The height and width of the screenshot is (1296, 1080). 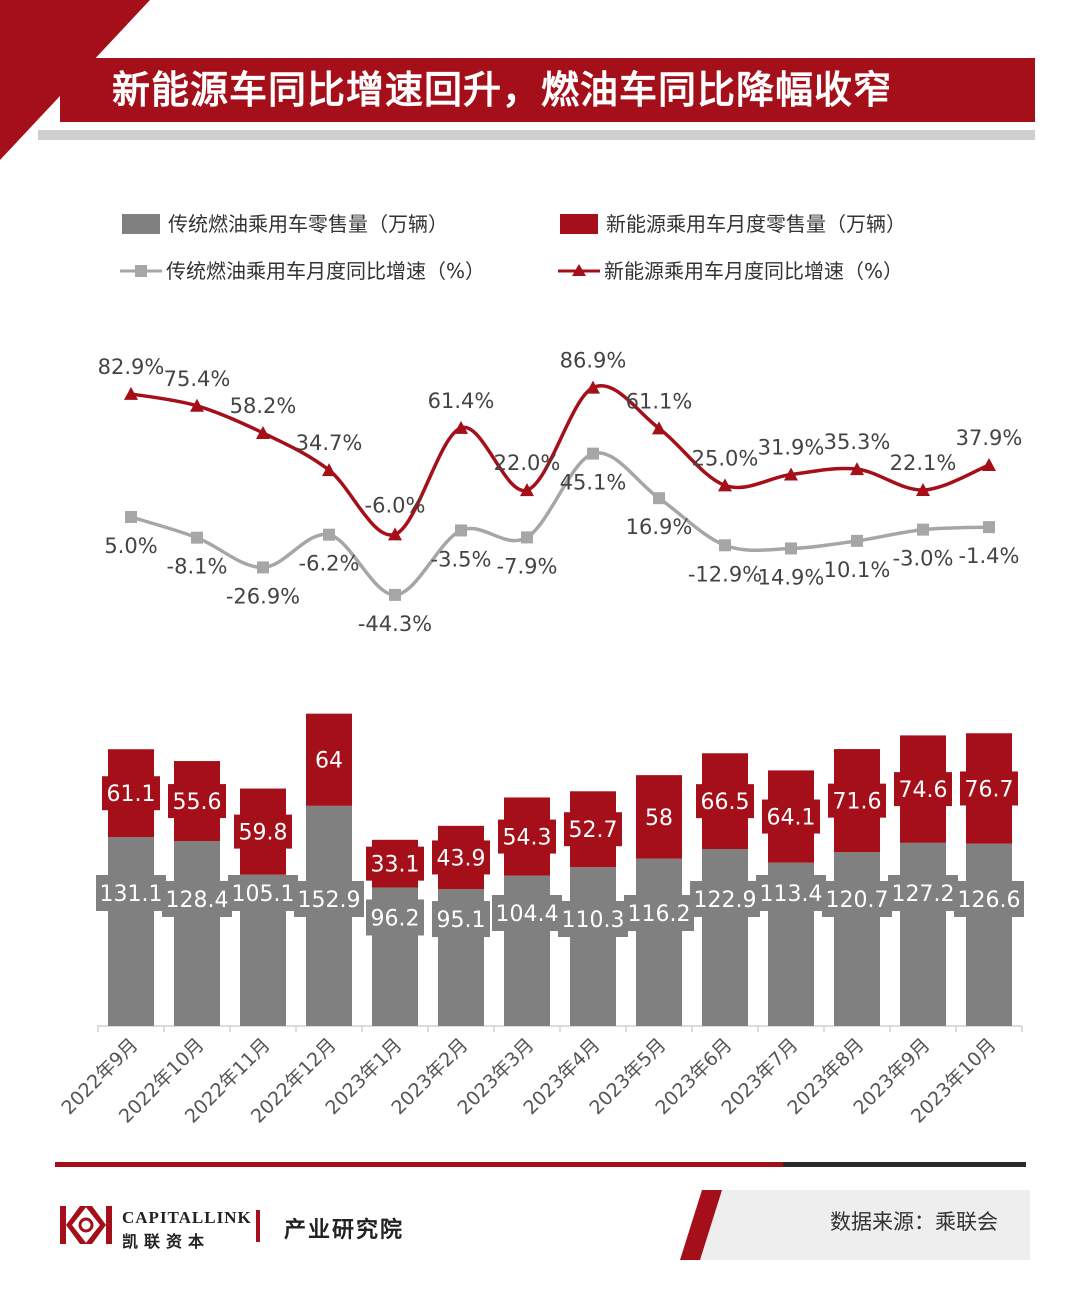 What do you see at coordinates (461, 559) in the screenshot?
I see `ice-growth-label: -3.5%` at bounding box center [461, 559].